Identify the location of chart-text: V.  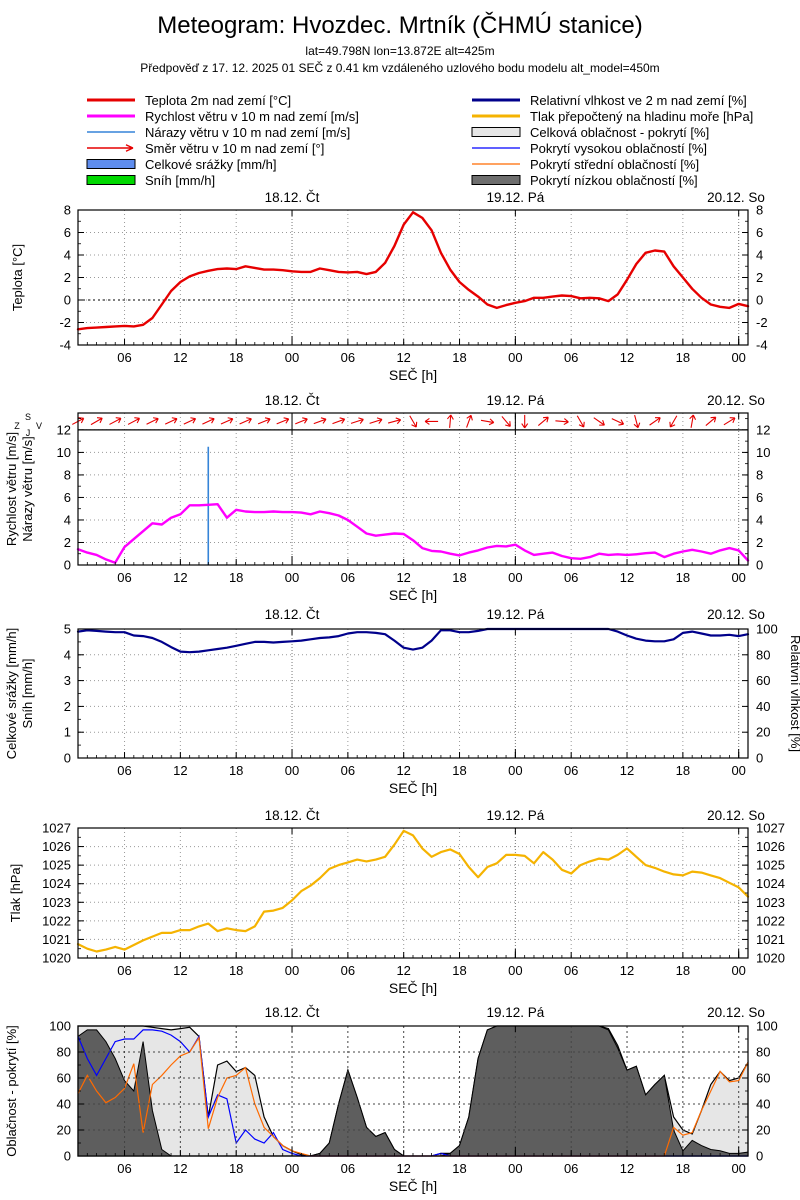
(39, 426).